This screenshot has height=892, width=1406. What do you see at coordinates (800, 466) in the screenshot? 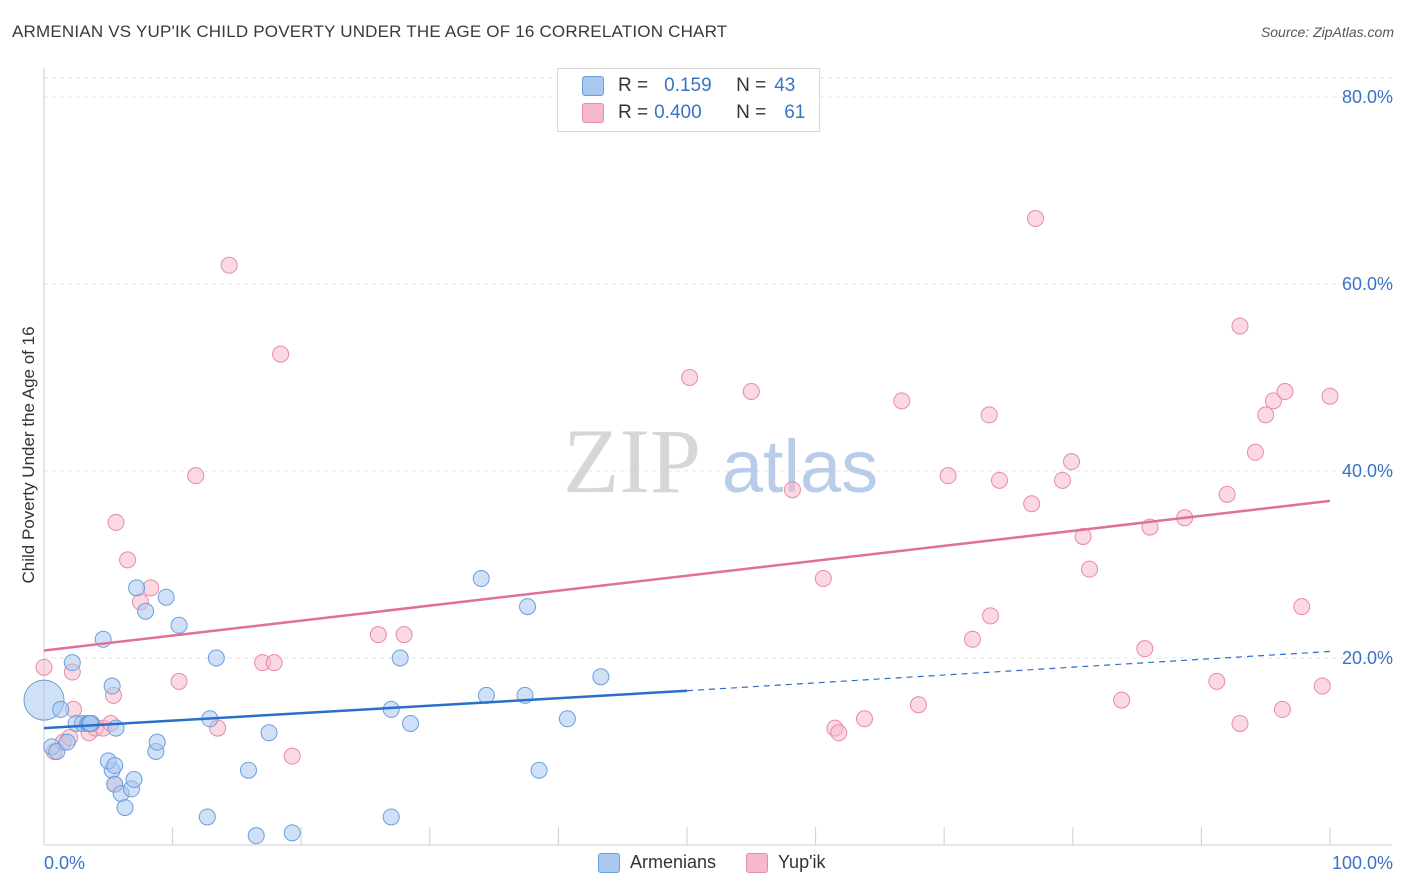
I see `watermark-atlas: atlas` at bounding box center [800, 466].